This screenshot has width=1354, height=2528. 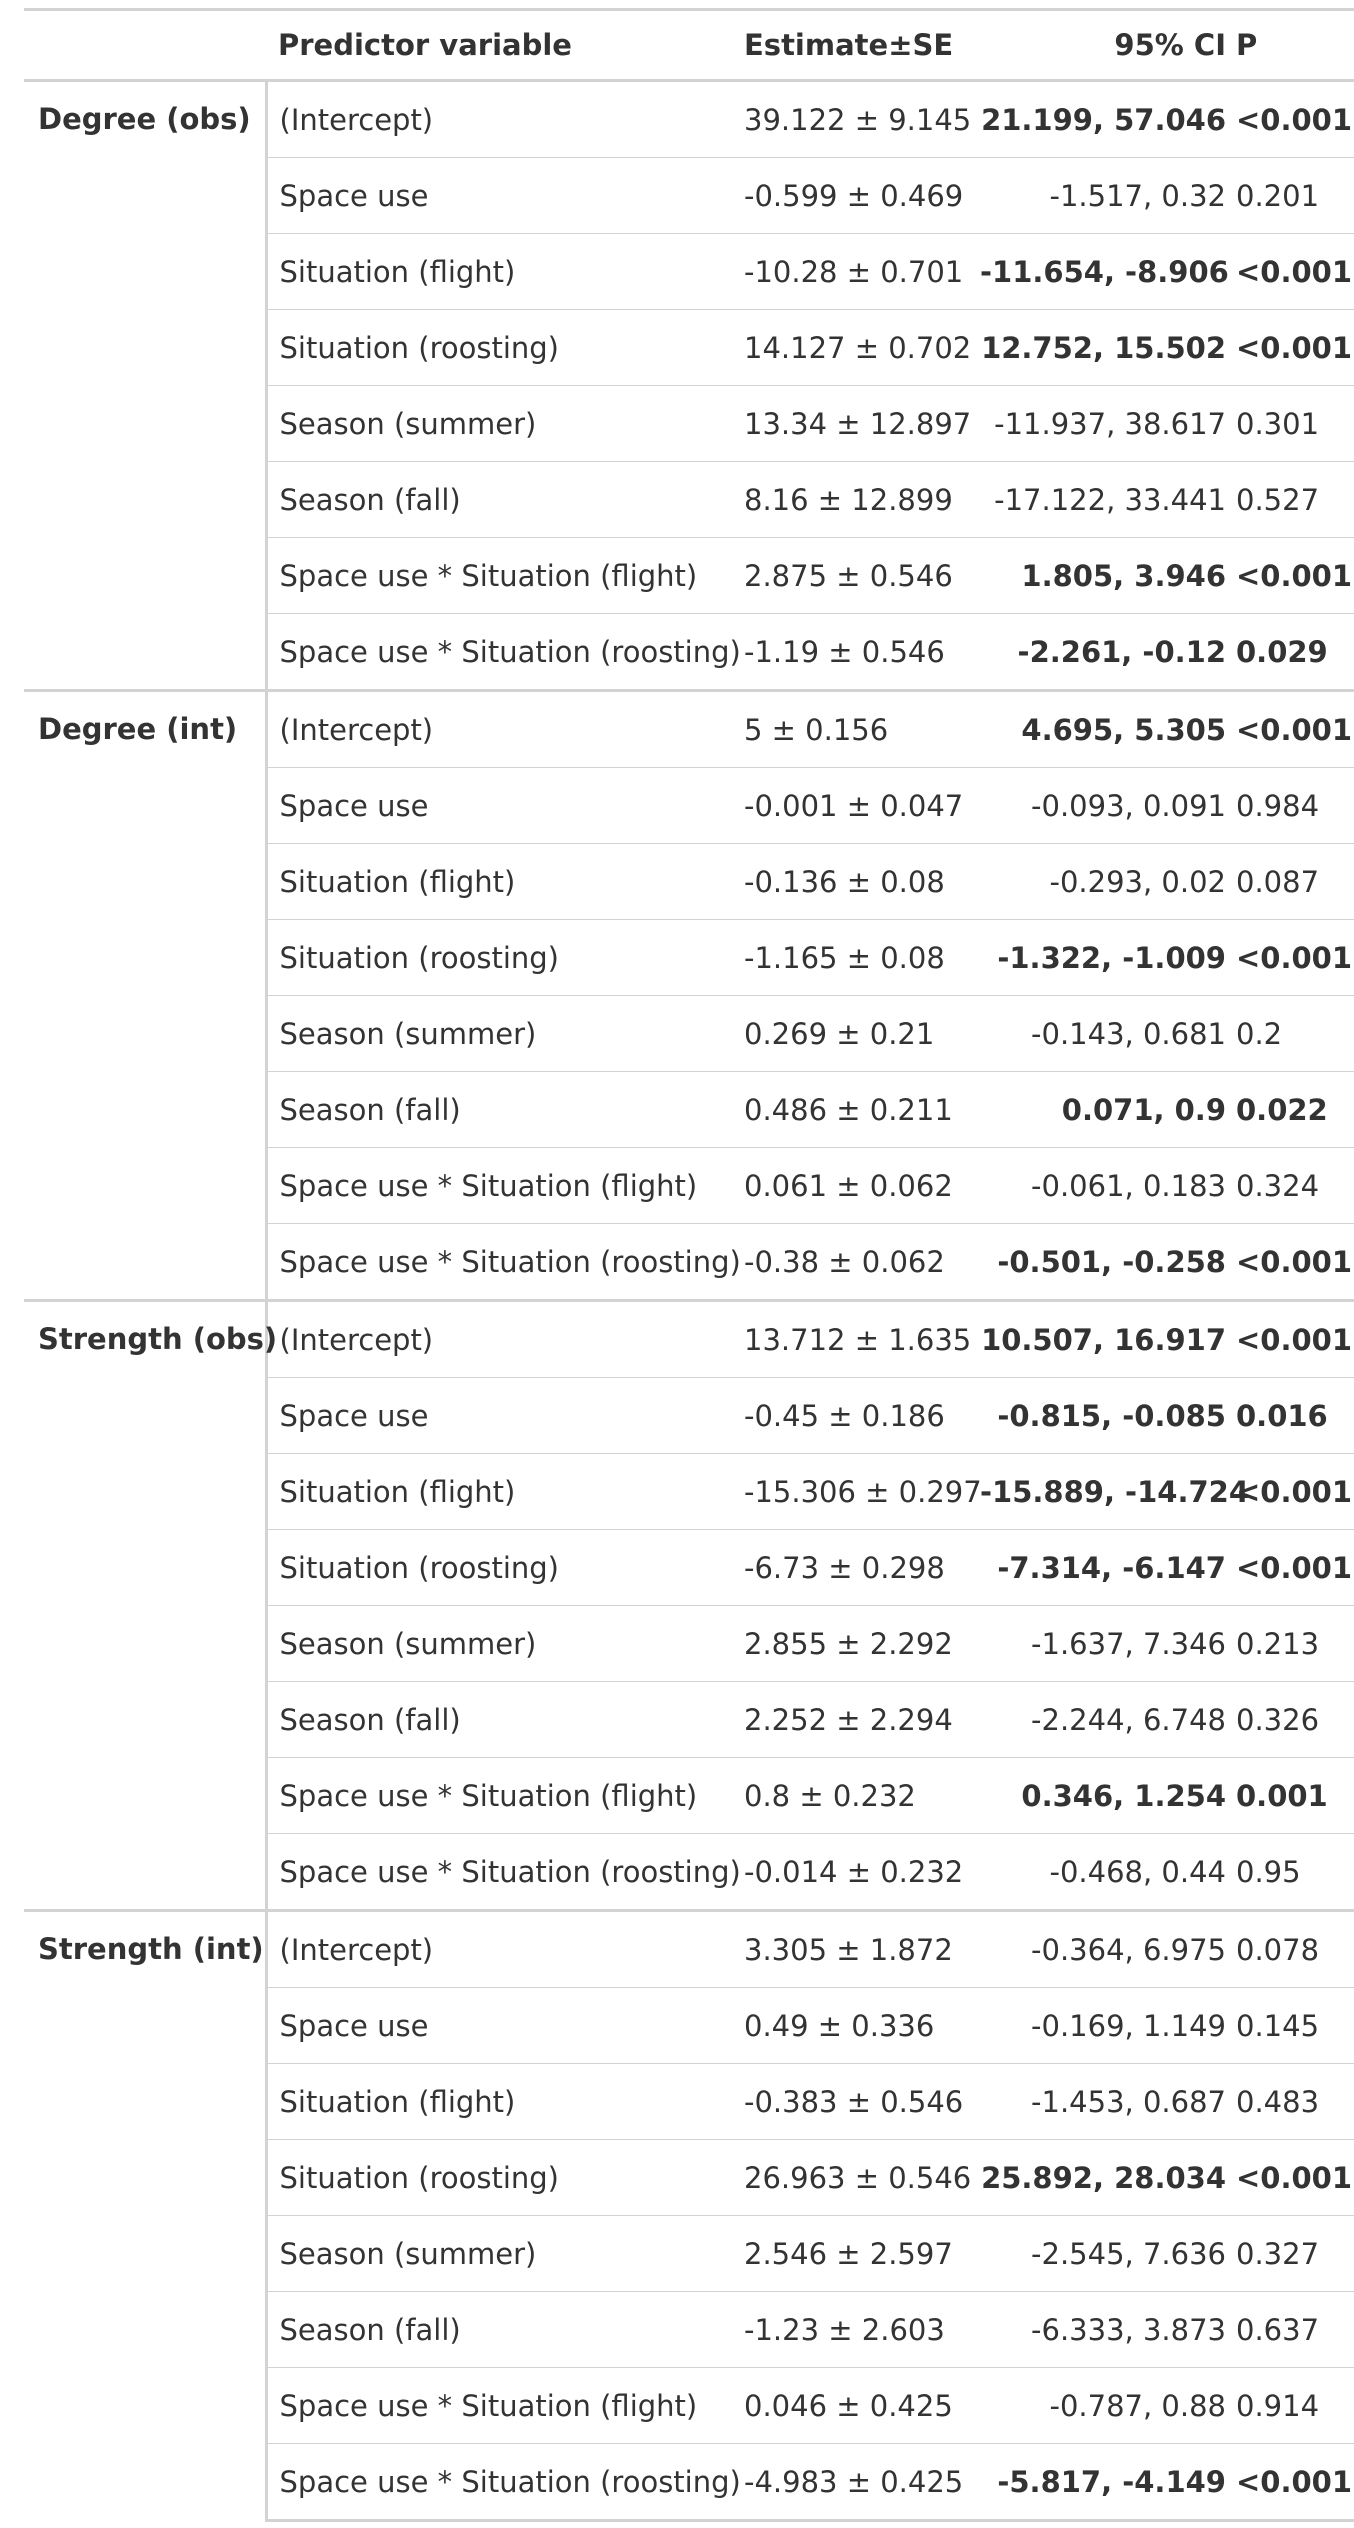 I want to click on header-estimate-se: Estimate±SE, so click(x=849, y=45).